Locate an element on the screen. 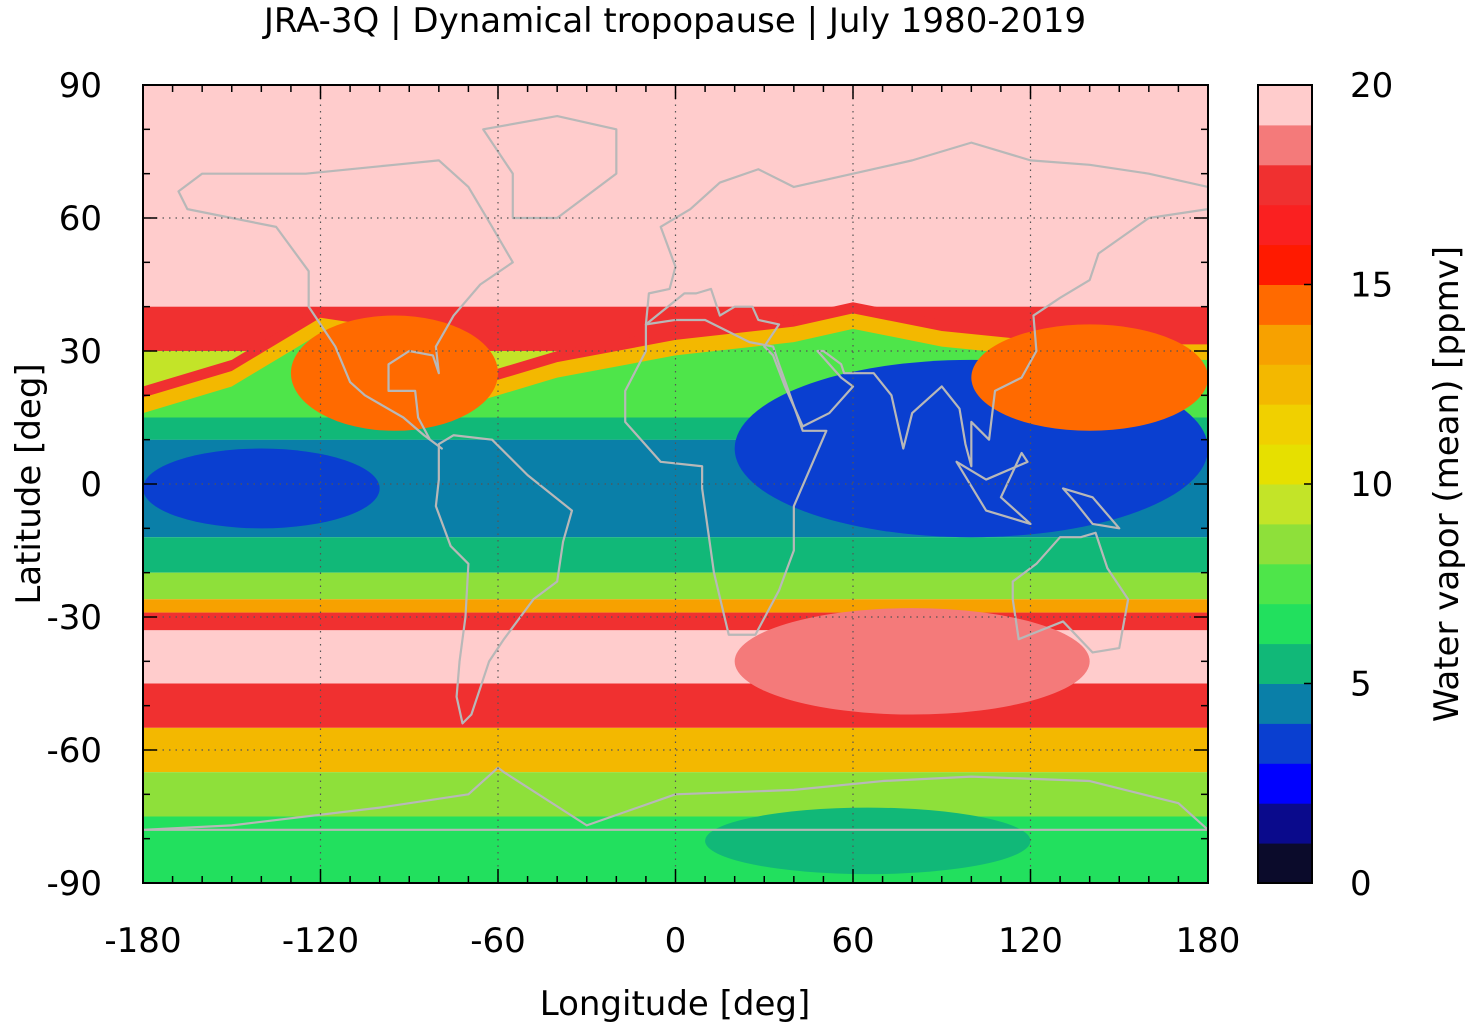 This screenshot has height=1033, width=1471. colorbar-tick-label: 20 is located at coordinates (1371, 86).